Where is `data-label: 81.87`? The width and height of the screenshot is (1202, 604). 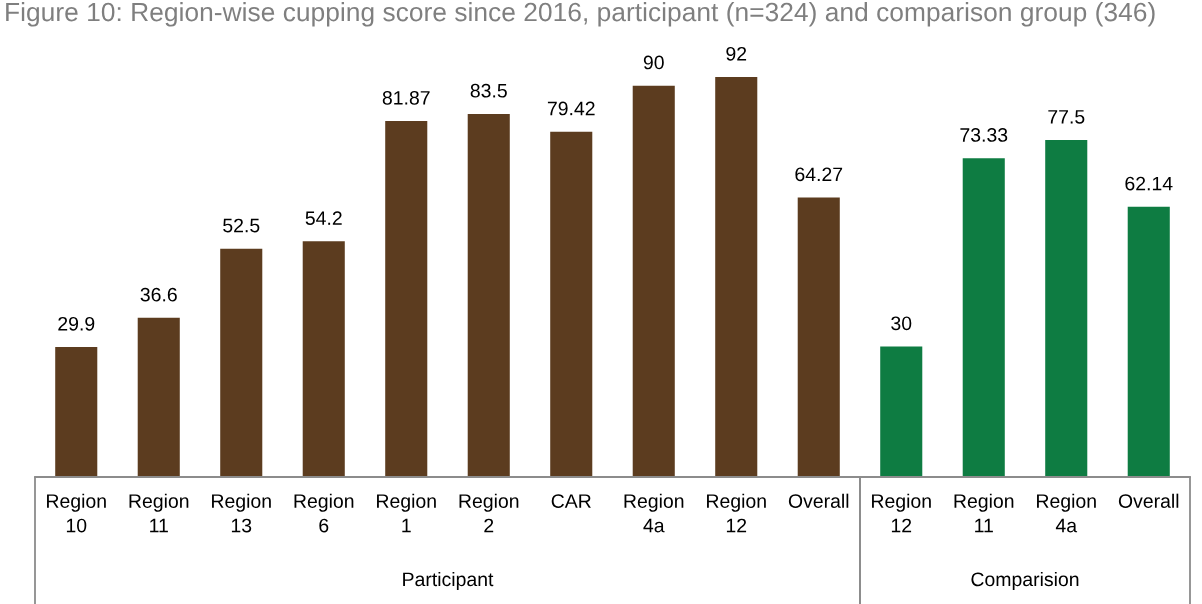 data-label: 81.87 is located at coordinates (406, 97).